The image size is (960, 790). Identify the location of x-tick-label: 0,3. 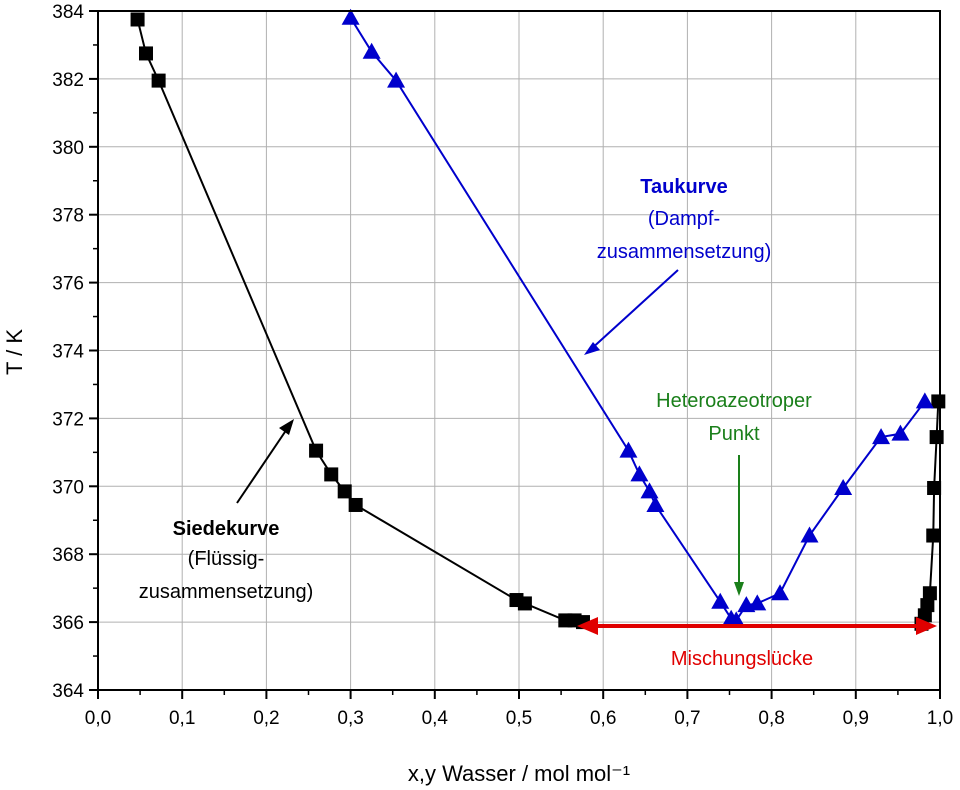
(350, 718).